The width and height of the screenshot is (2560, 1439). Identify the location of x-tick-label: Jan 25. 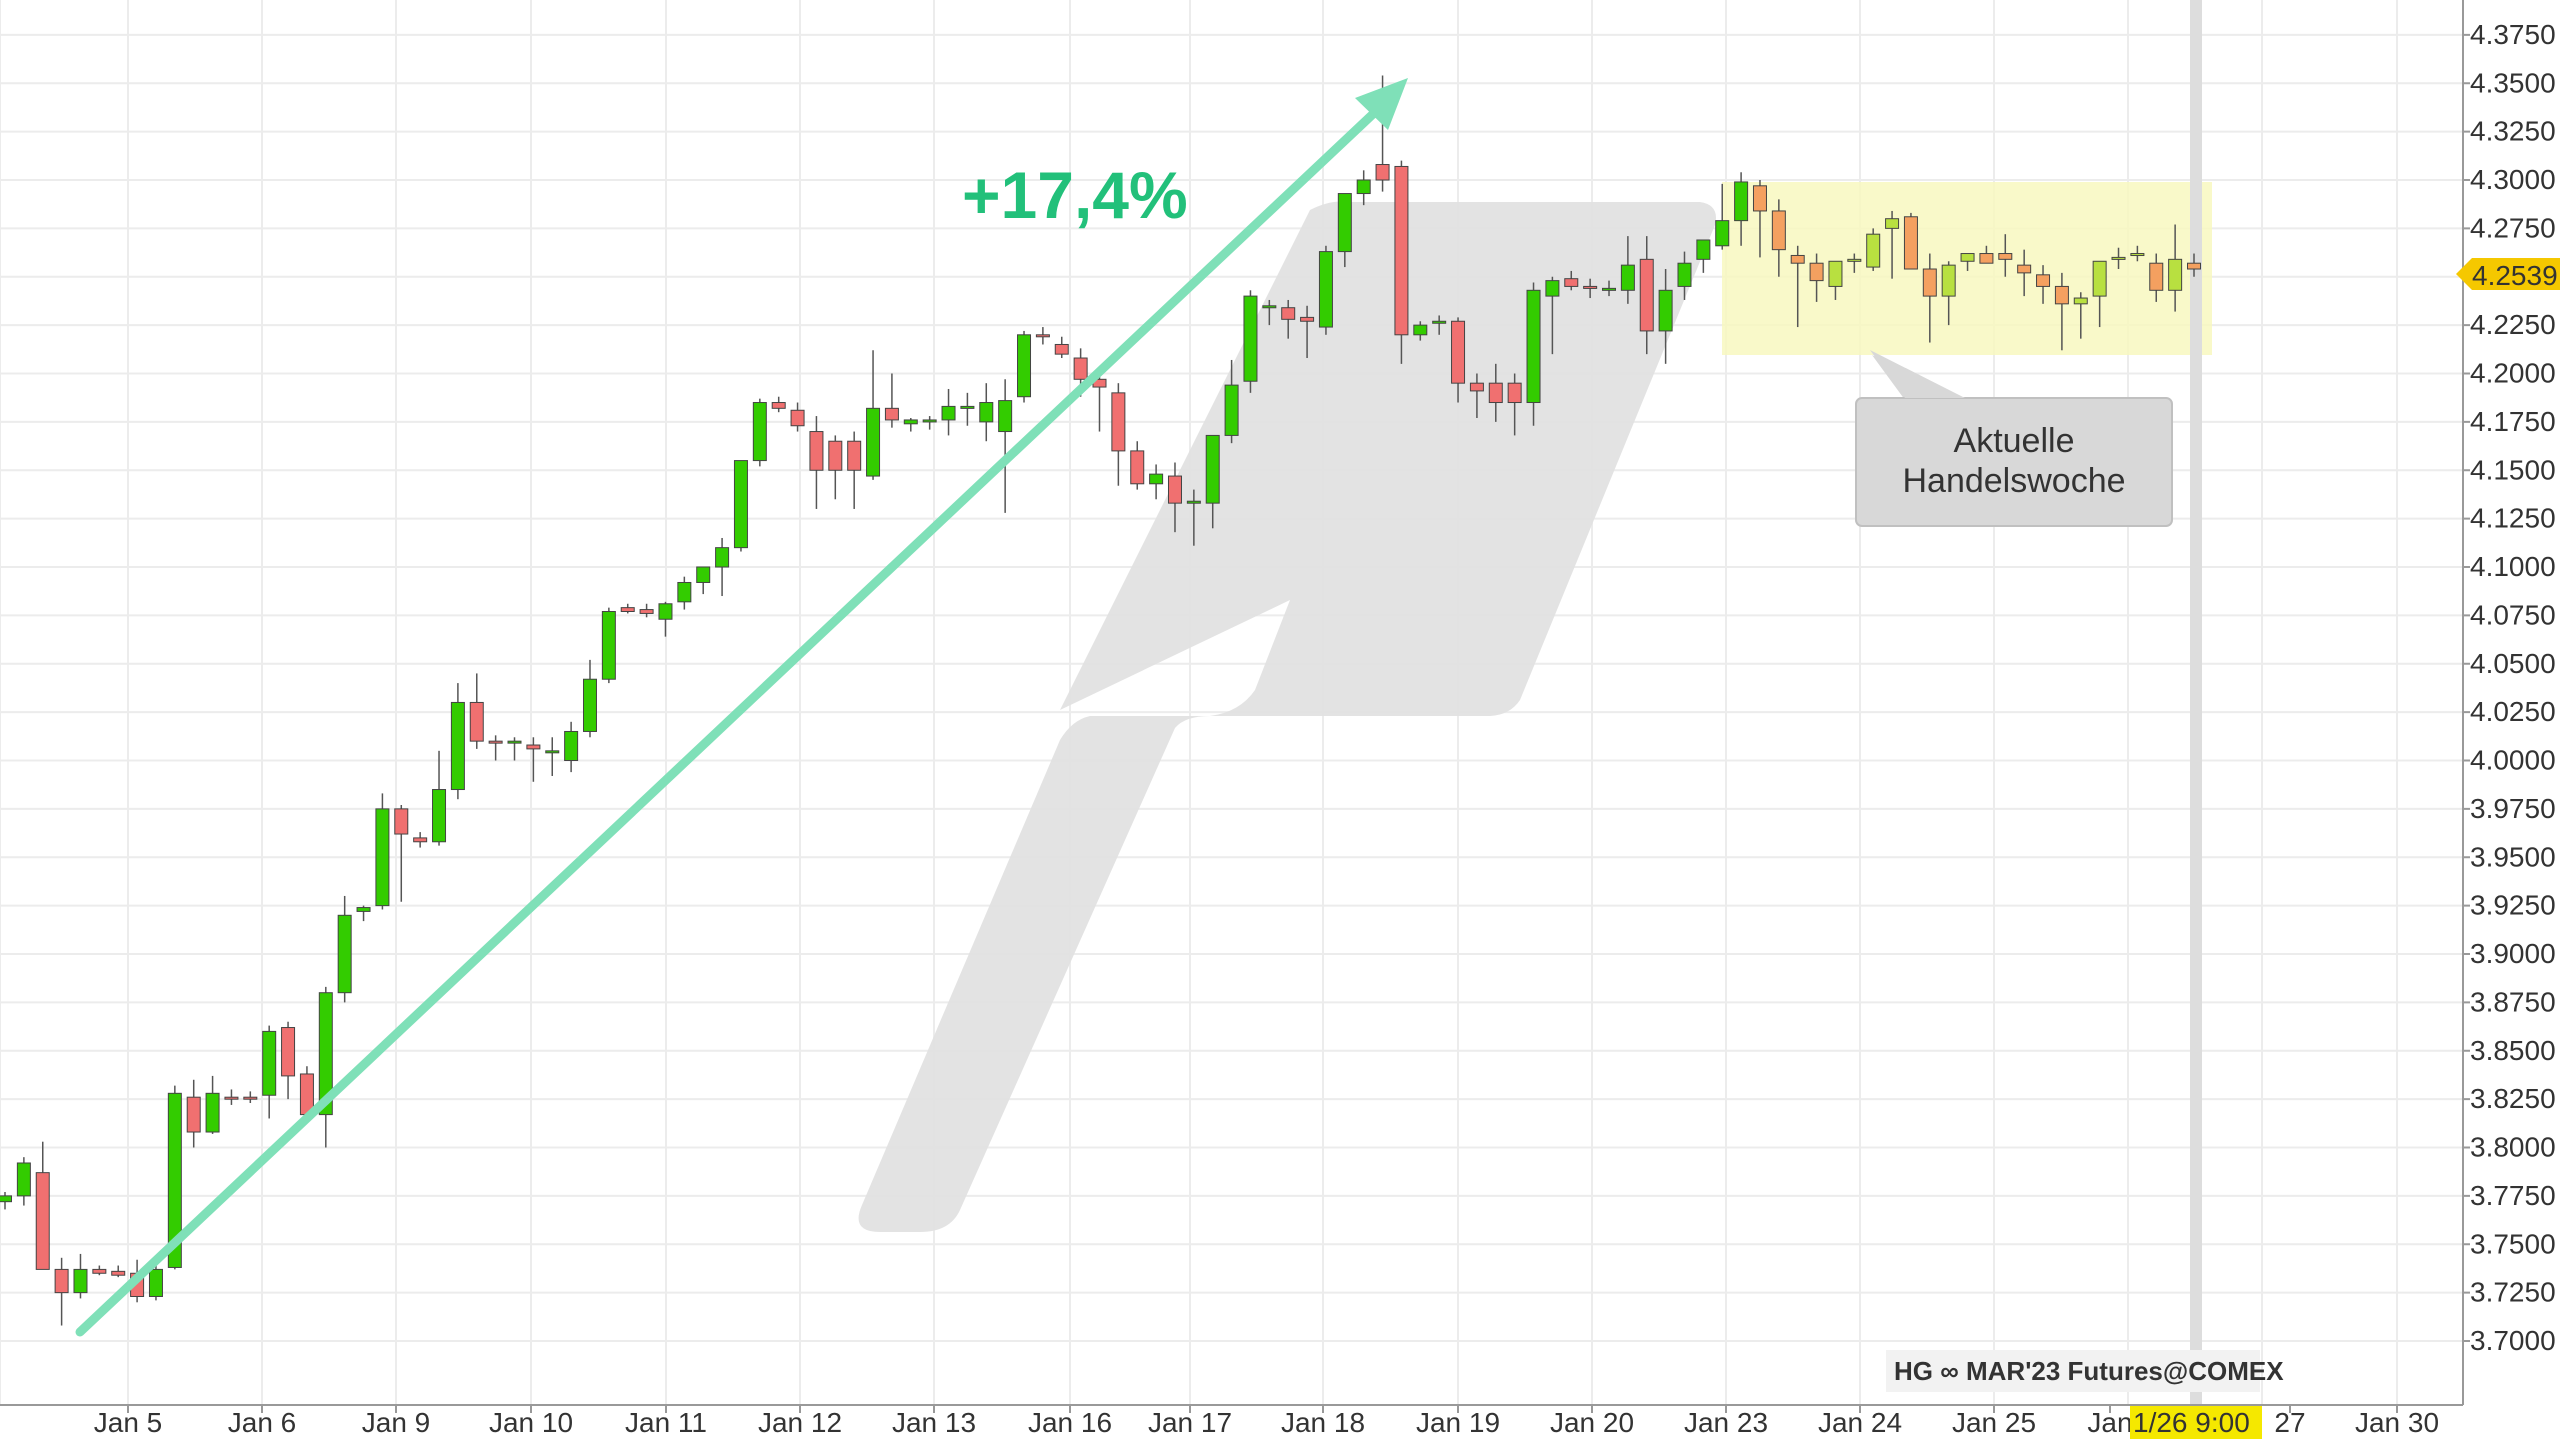
(1994, 1422).